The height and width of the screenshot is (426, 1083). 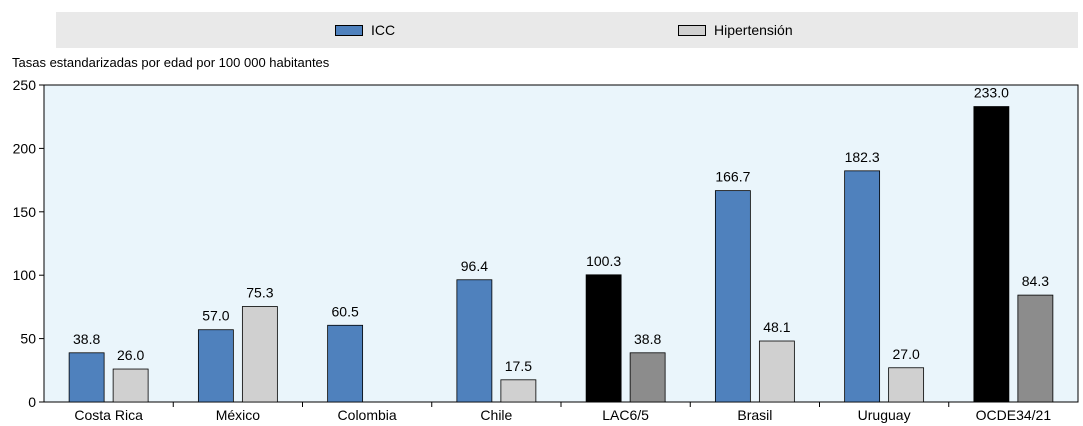 I want to click on y-tick-label: 250, so click(x=25, y=85).